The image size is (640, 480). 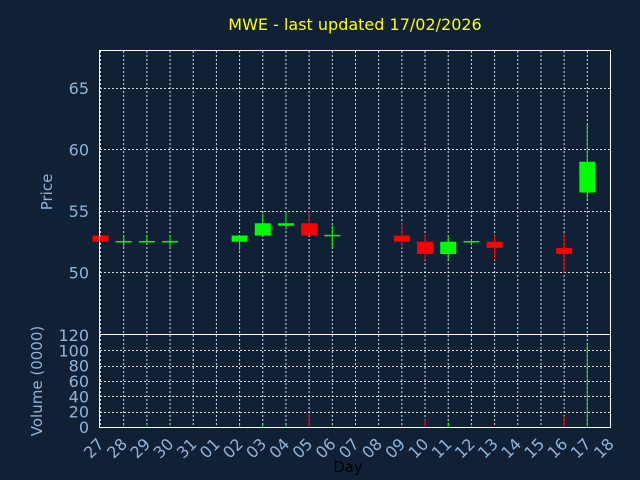 I want to click on price-y-tick-label: 65, so click(x=79, y=88).